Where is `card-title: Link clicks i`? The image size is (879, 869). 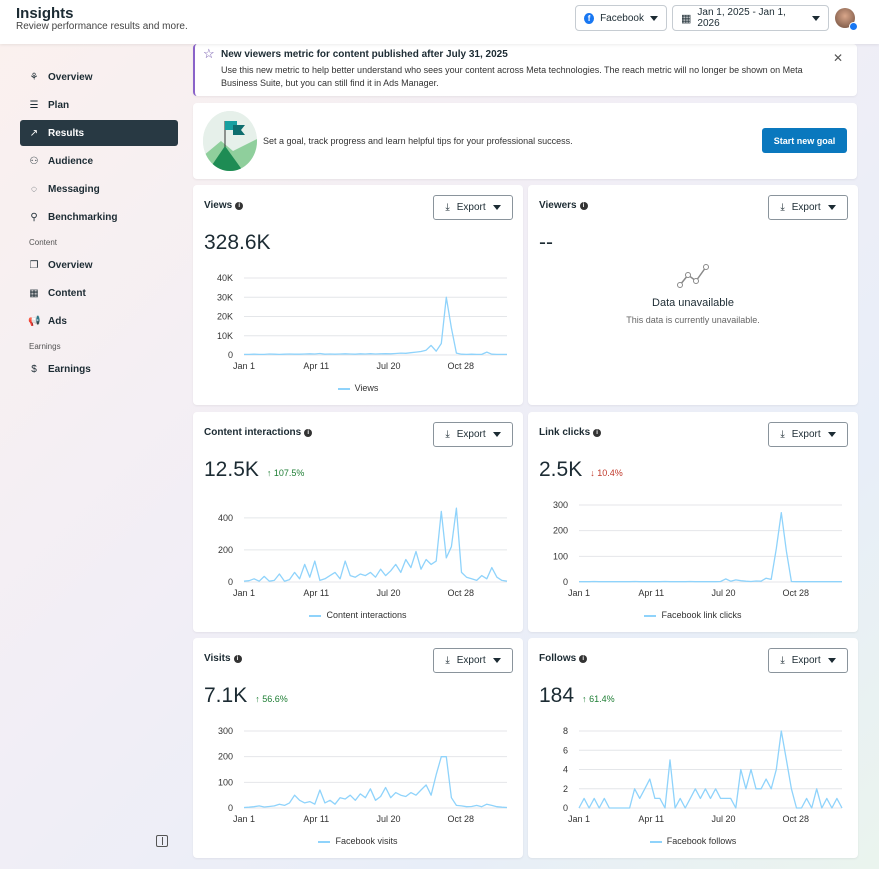
card-title: Link clicks i is located at coordinates (570, 432).